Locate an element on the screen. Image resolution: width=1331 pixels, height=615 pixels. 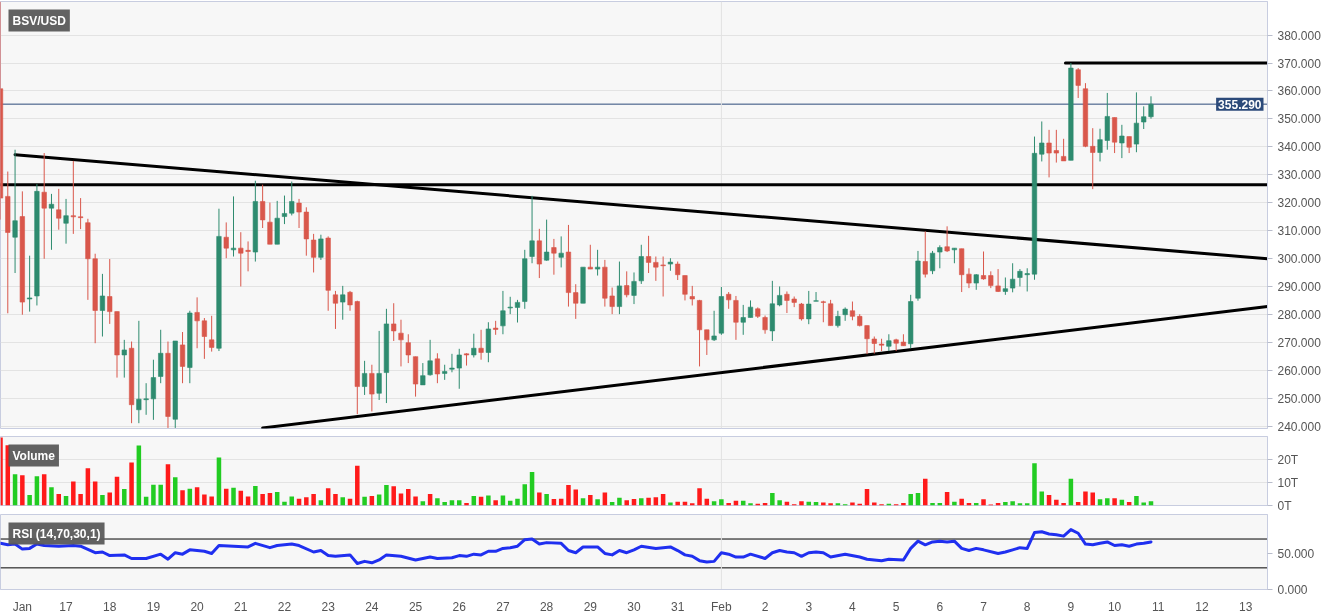
x-tick-label: 22 is located at coordinates (284, 606).